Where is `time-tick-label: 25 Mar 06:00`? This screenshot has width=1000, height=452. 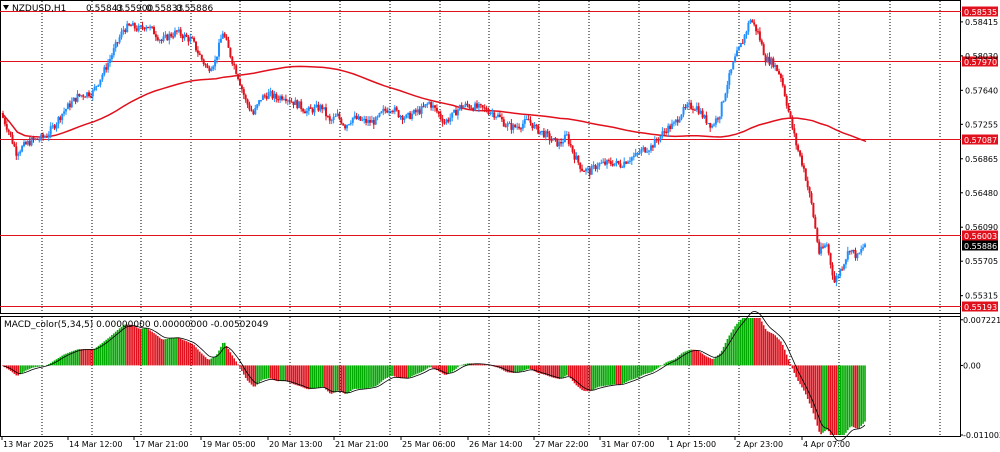
time-tick-label: 25 Mar 06:00 is located at coordinates (428, 444).